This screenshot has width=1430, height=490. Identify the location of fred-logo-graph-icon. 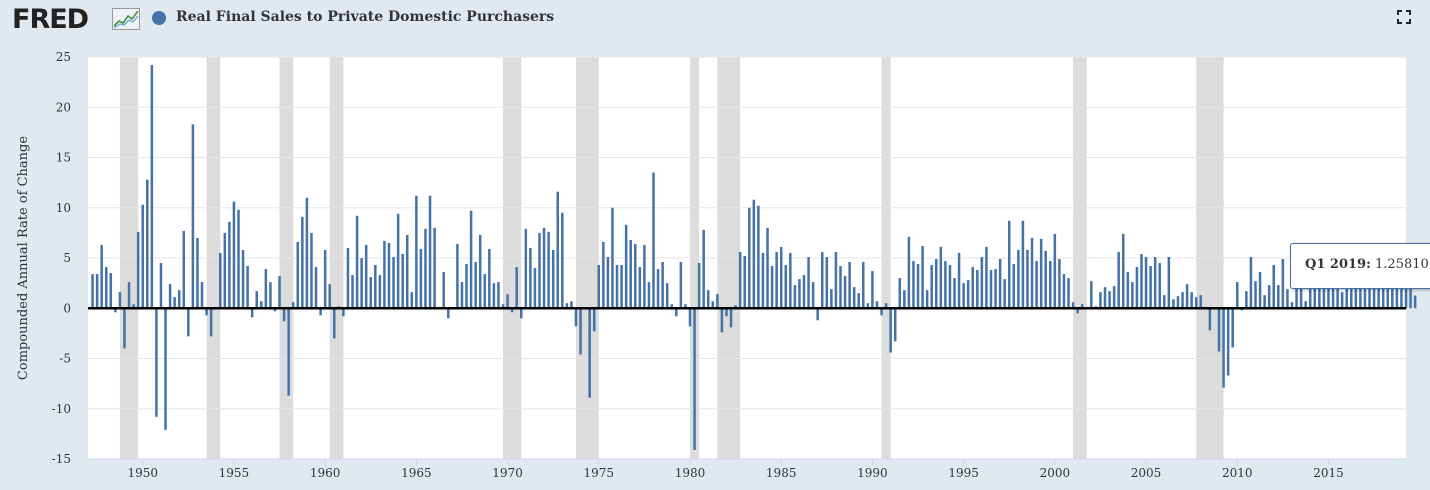
(126, 19).